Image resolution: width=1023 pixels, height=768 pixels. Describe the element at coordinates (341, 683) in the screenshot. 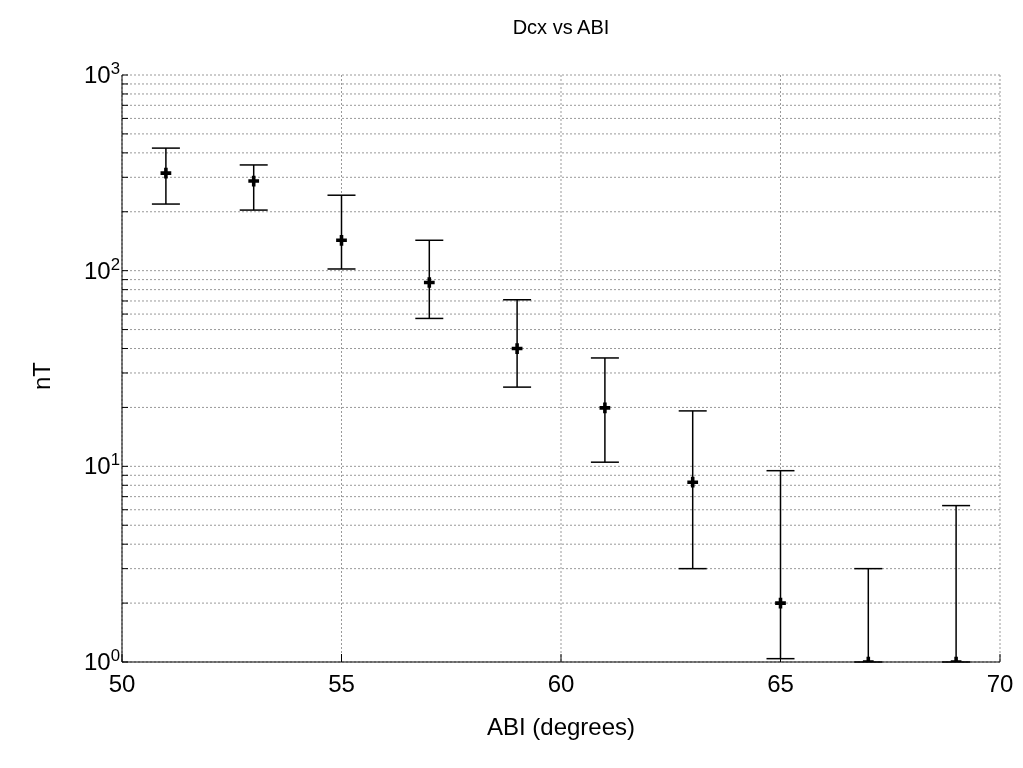

I see `x-tick-label: 55` at that location.